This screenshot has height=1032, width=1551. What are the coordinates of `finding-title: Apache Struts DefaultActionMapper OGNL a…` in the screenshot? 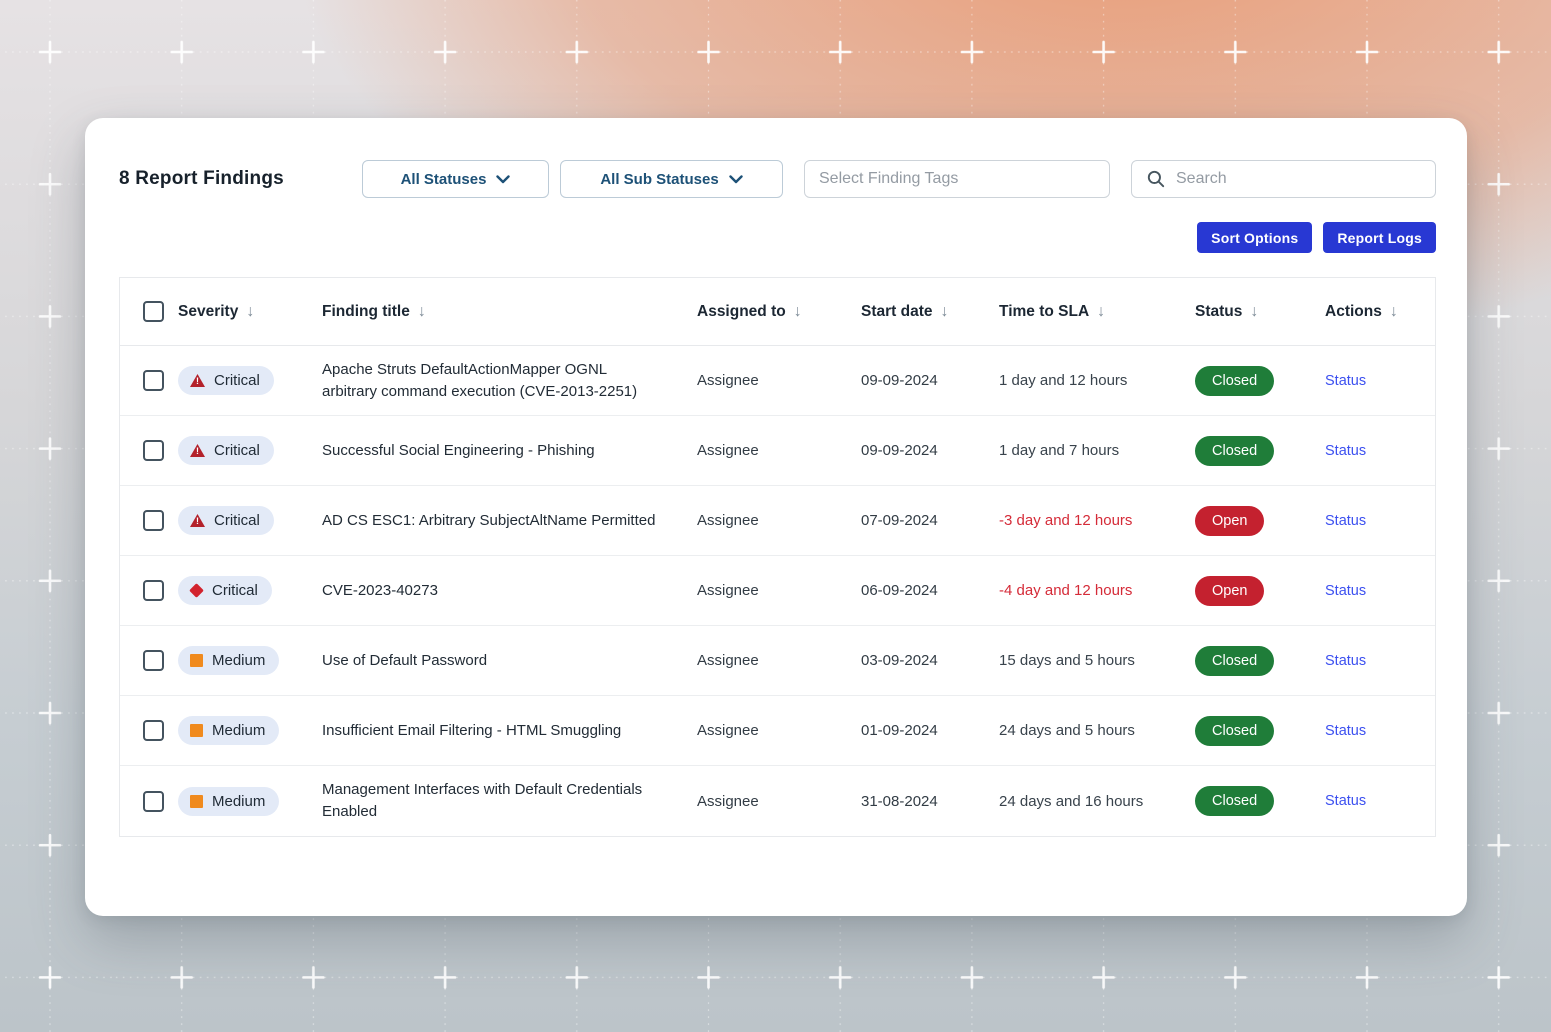 It's located at (480, 380).